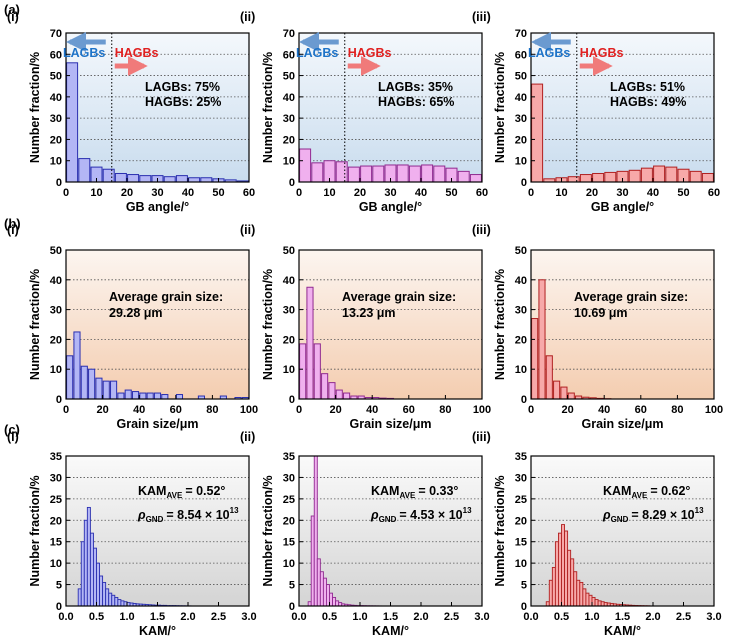 The width and height of the screenshot is (729, 641). What do you see at coordinates (157, 207) in the screenshot?
I see `x-axis-label: GB angle/°` at bounding box center [157, 207].